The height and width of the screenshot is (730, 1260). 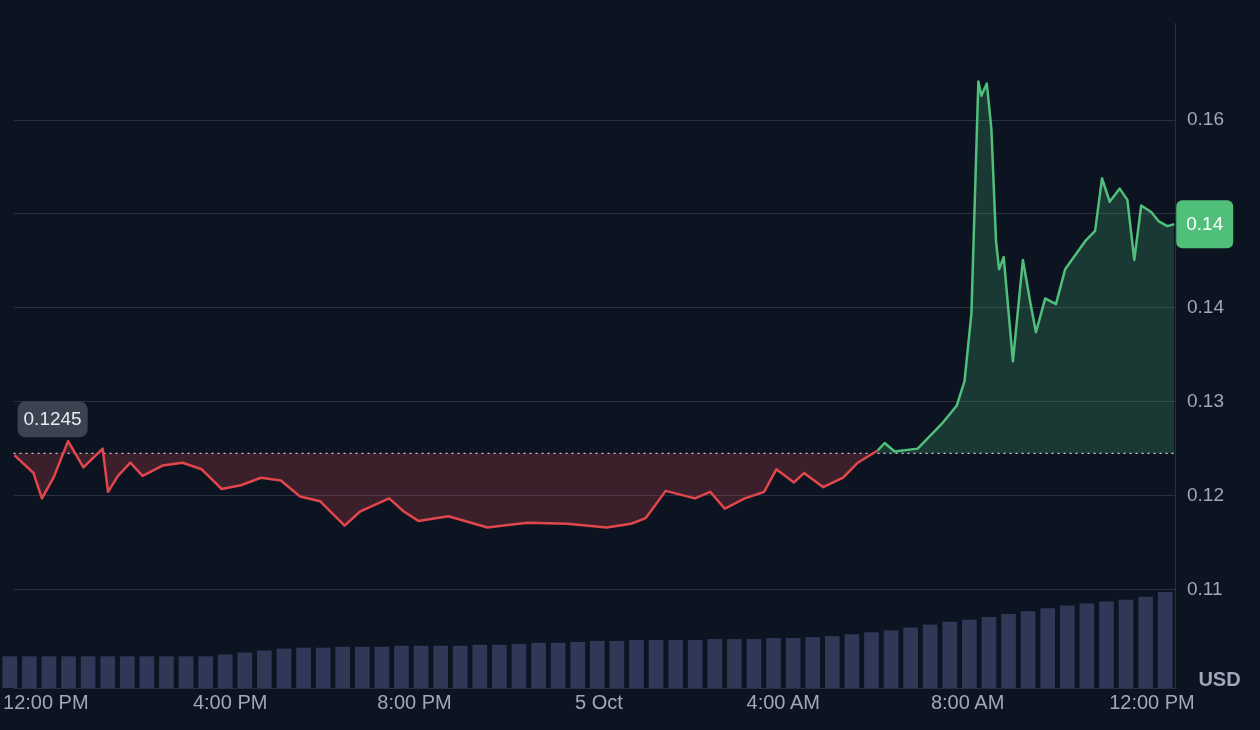 What do you see at coordinates (414, 701) in the screenshot?
I see `x-tick-label: 8:00 PM` at bounding box center [414, 701].